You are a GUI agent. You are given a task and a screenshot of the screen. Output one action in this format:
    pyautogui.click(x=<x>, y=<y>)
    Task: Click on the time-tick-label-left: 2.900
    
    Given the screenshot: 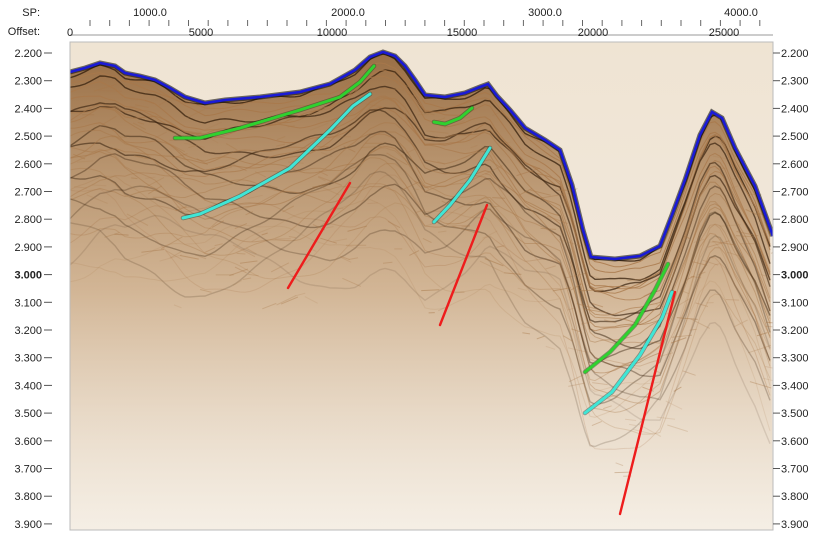 What is the action you would take?
    pyautogui.click(x=28, y=248)
    